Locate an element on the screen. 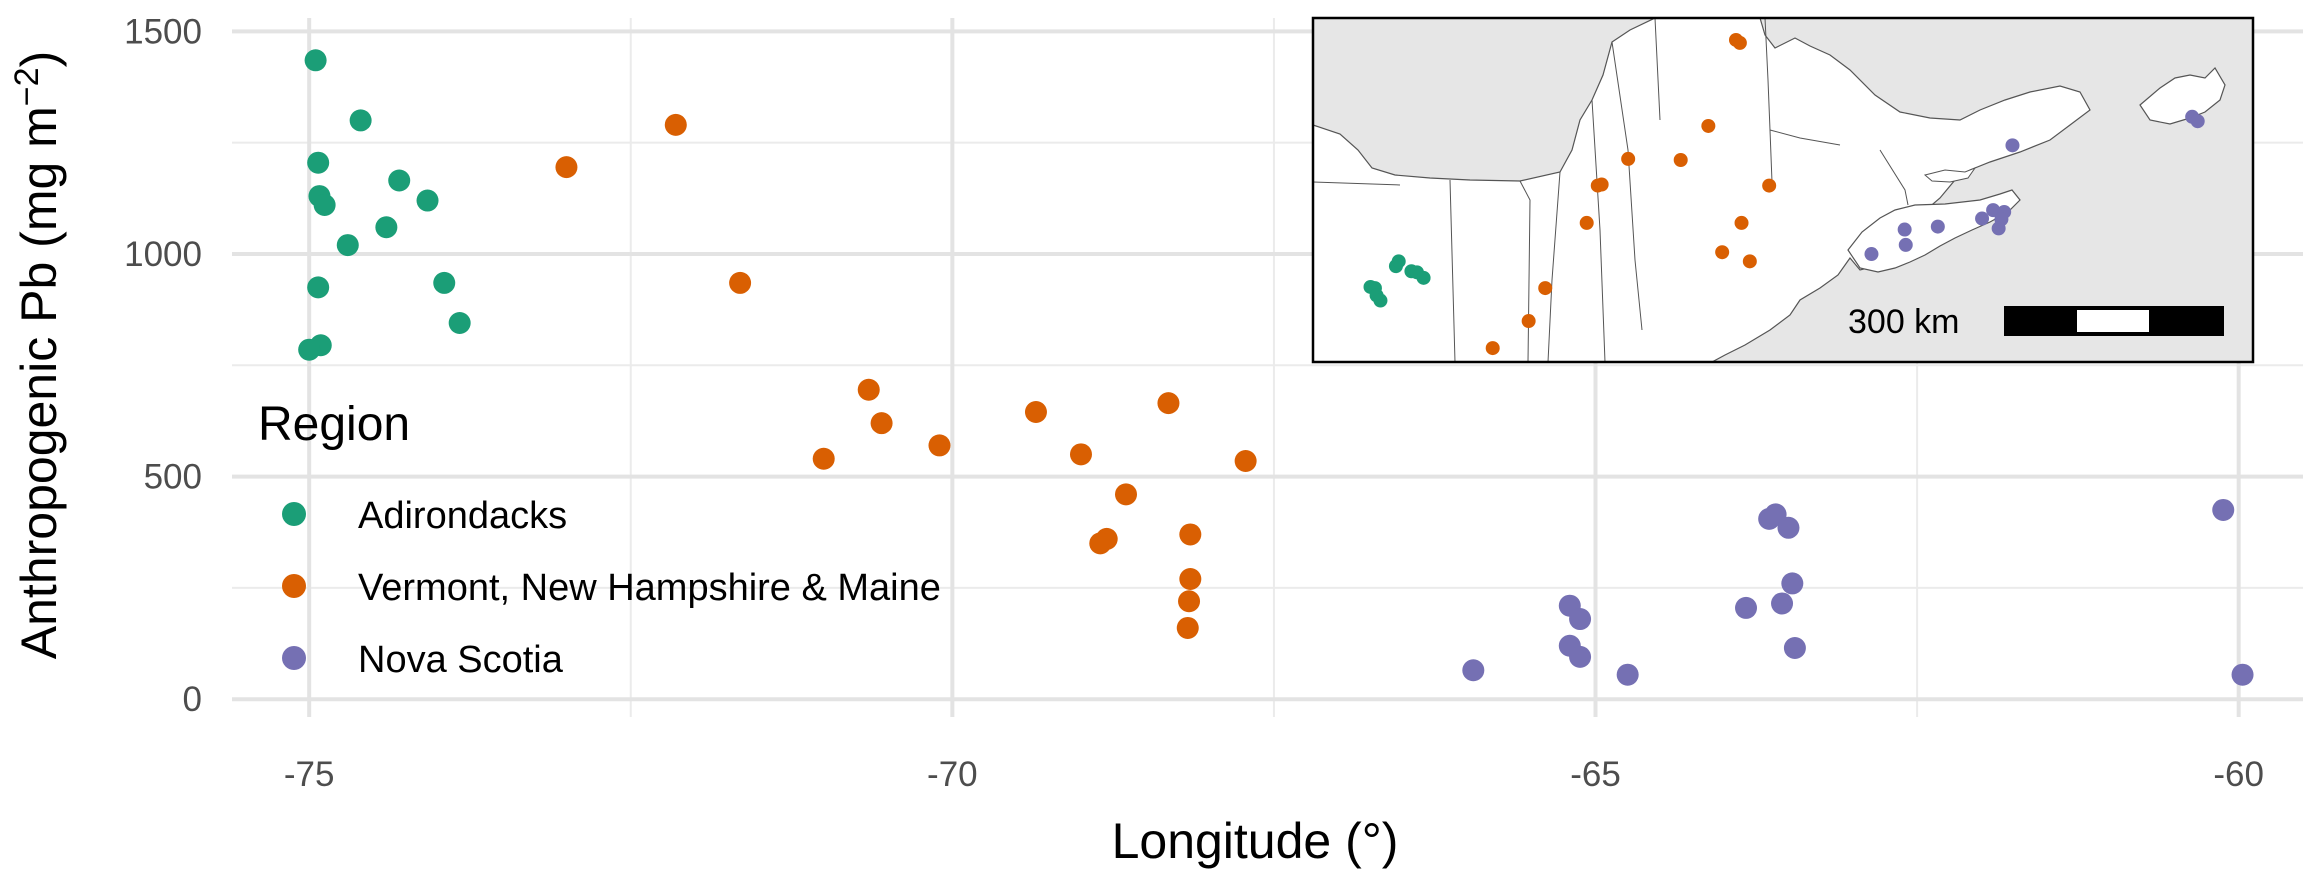 This screenshot has width=2303, height=885. y-tick-label: 1000 is located at coordinates (163, 254).